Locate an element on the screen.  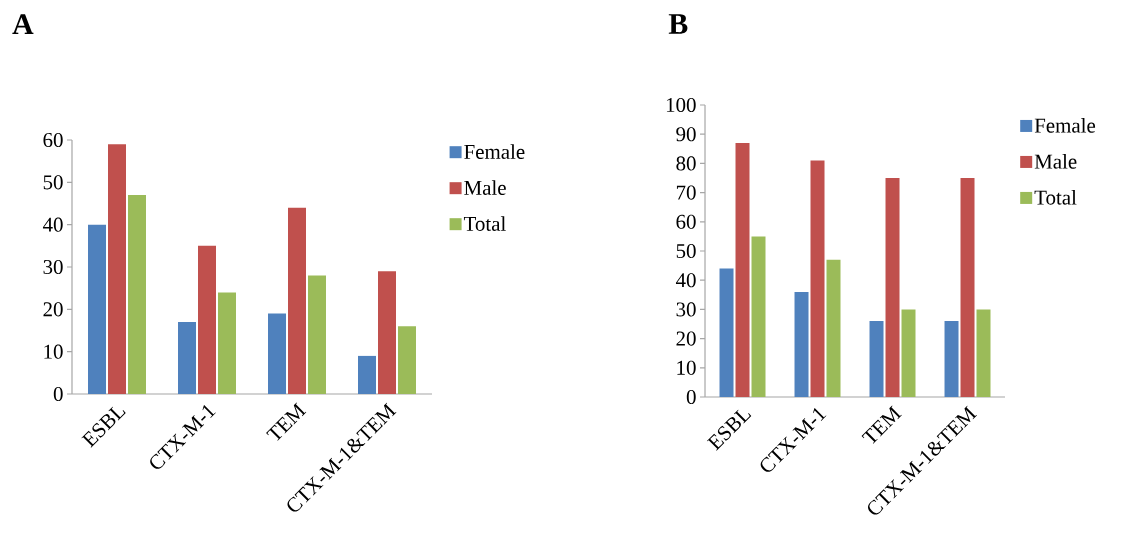
y-tick-label: 90 is located at coordinates (686, 134).